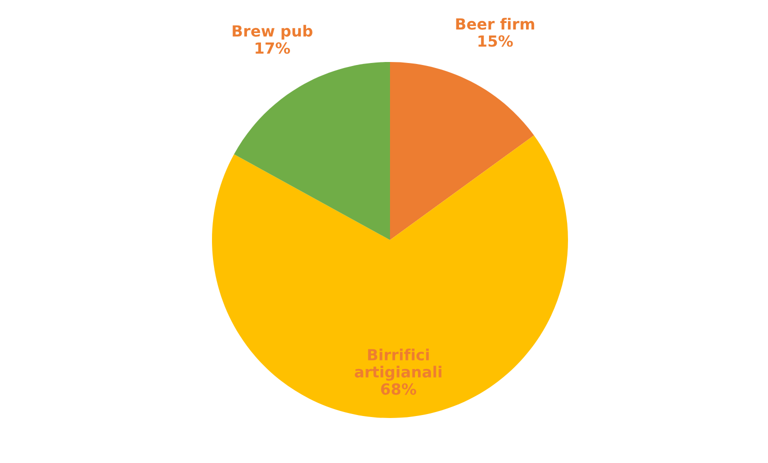  Describe the element at coordinates (495, 24) in the screenshot. I see `slice-label: Beer firm` at that location.